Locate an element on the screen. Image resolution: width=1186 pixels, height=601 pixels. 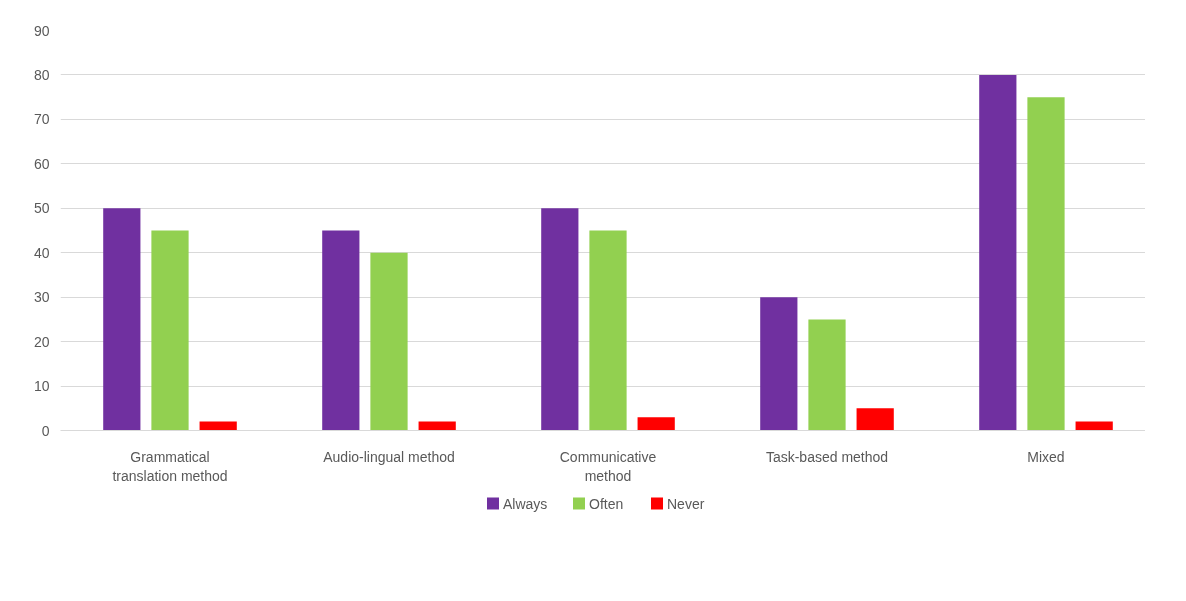
y-tick-label: 30 is located at coordinates (41, 297).